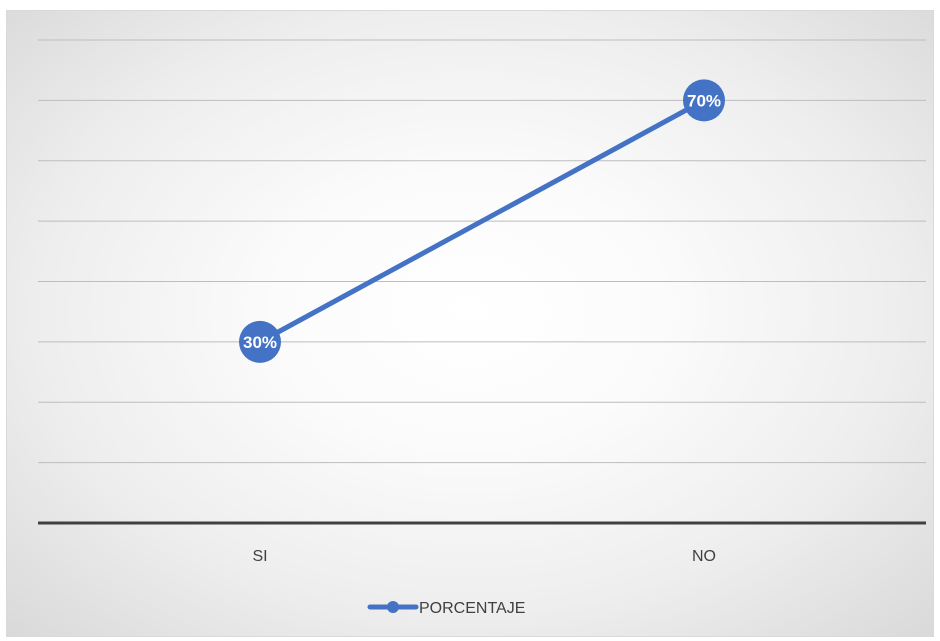 This screenshot has height=641, width=940. I want to click on legend-entry-porcentaje: PORCENTAJE, so click(472, 608).